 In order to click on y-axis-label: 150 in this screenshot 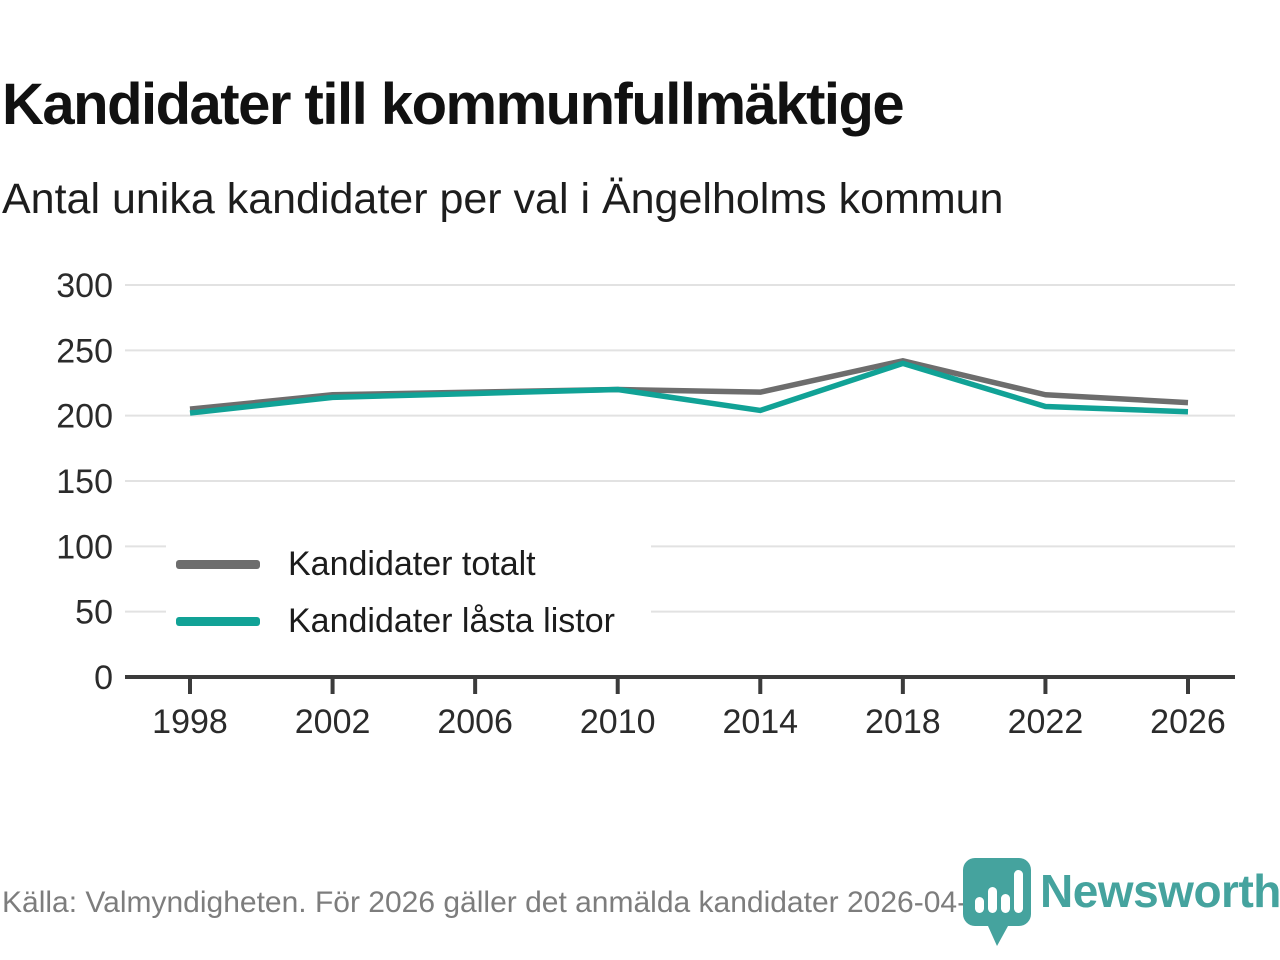, I will do `click(84, 482)`.